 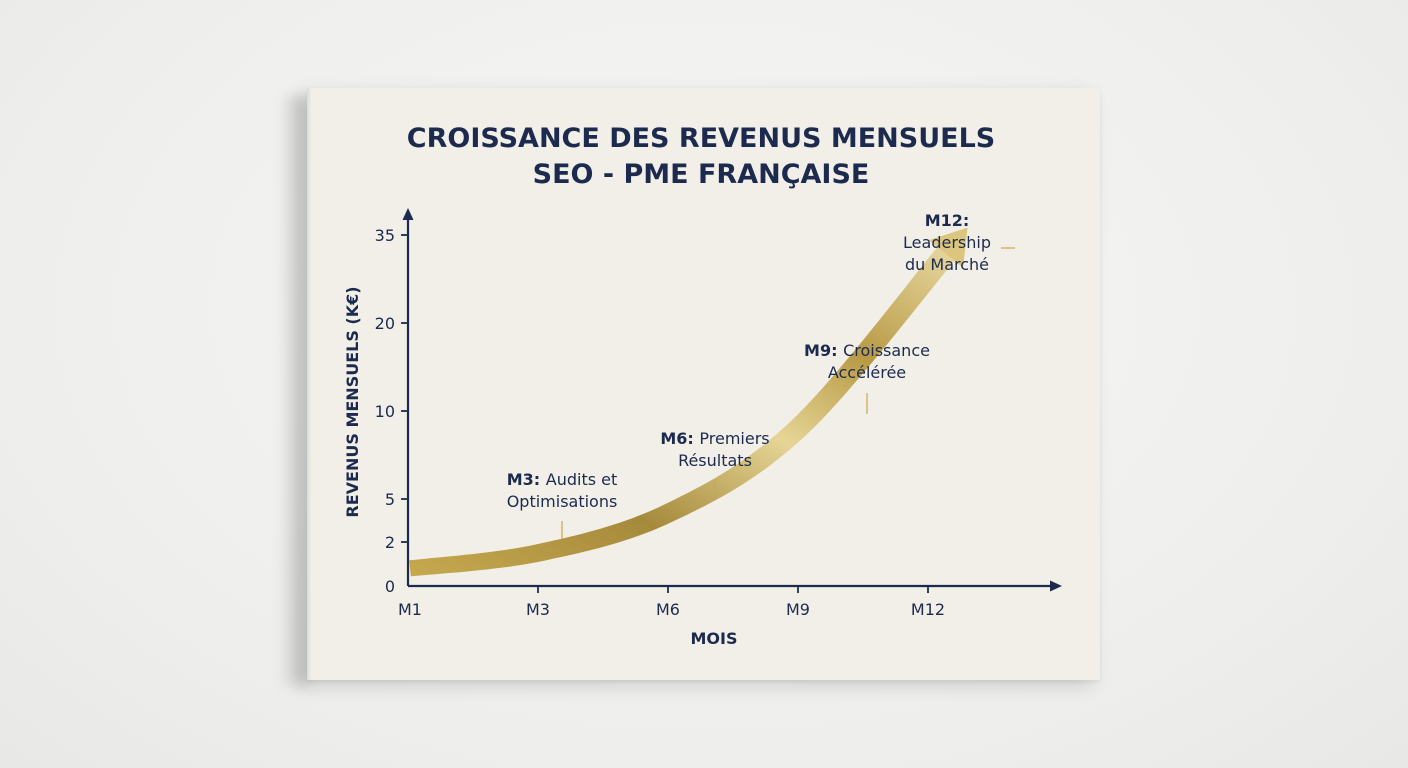 What do you see at coordinates (390, 586) in the screenshot?
I see `y-tick-label: 0` at bounding box center [390, 586].